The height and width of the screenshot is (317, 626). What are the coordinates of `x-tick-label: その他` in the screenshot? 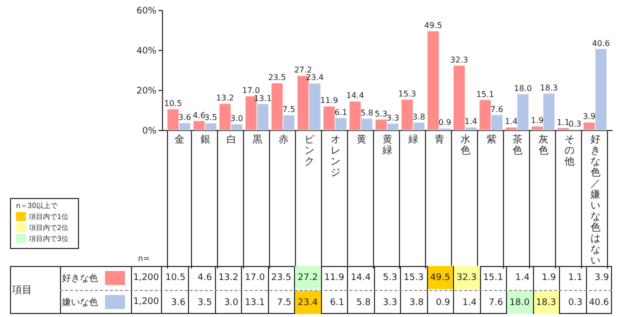 It's located at (569, 151).